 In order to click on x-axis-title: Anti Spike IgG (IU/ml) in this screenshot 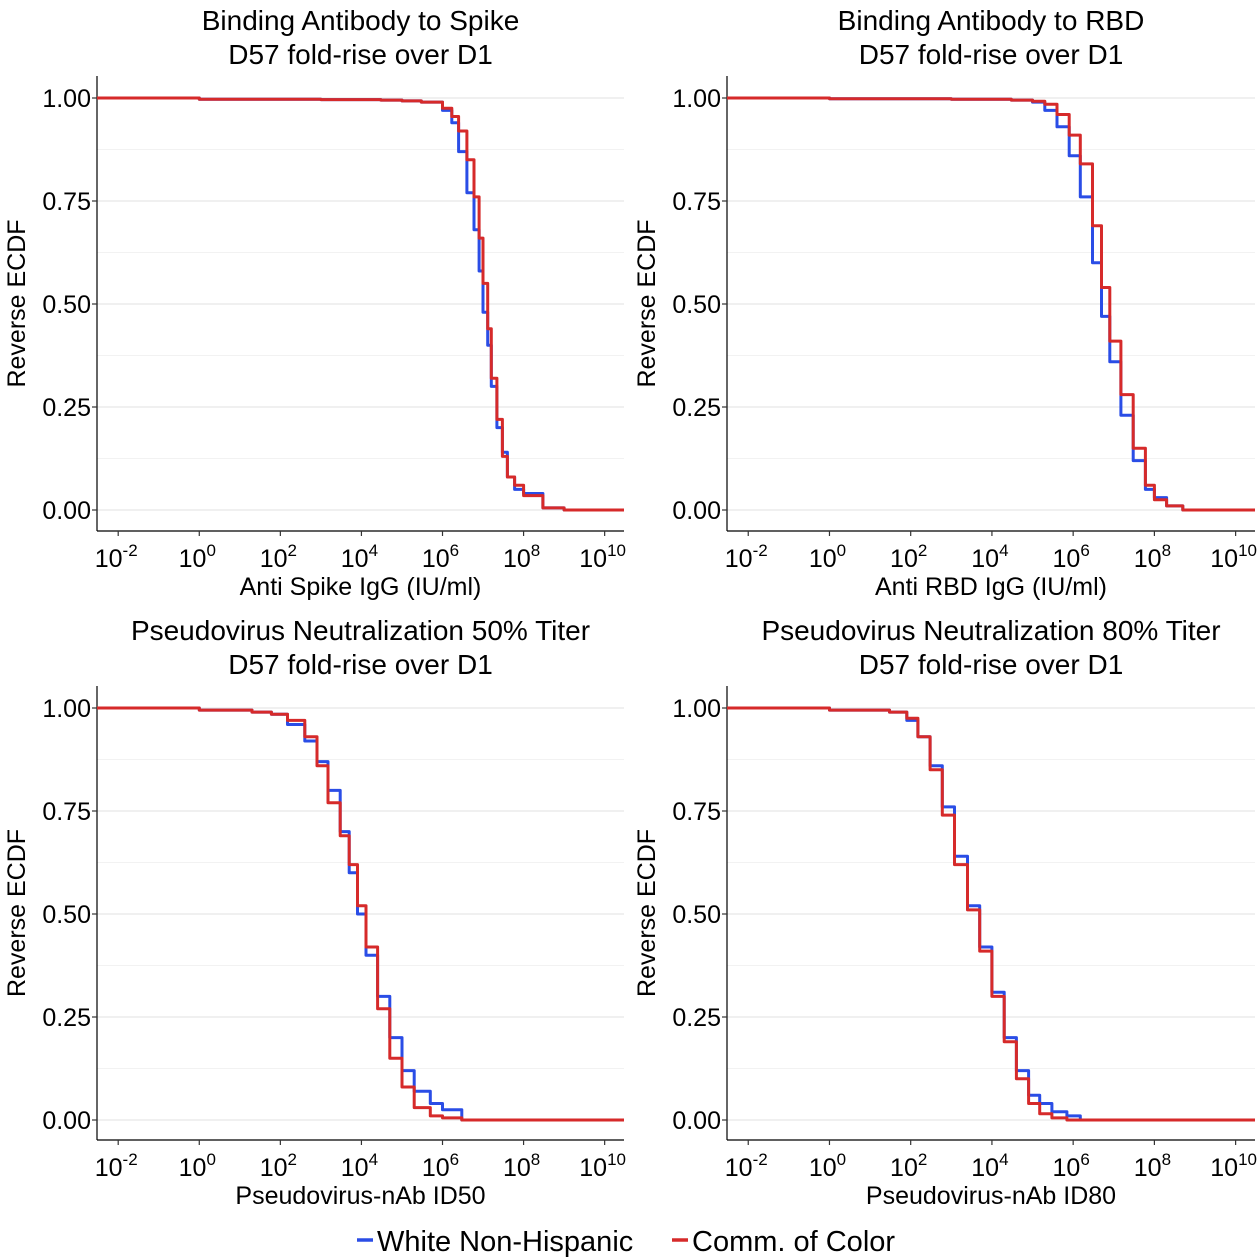, I will do `click(361, 587)`.